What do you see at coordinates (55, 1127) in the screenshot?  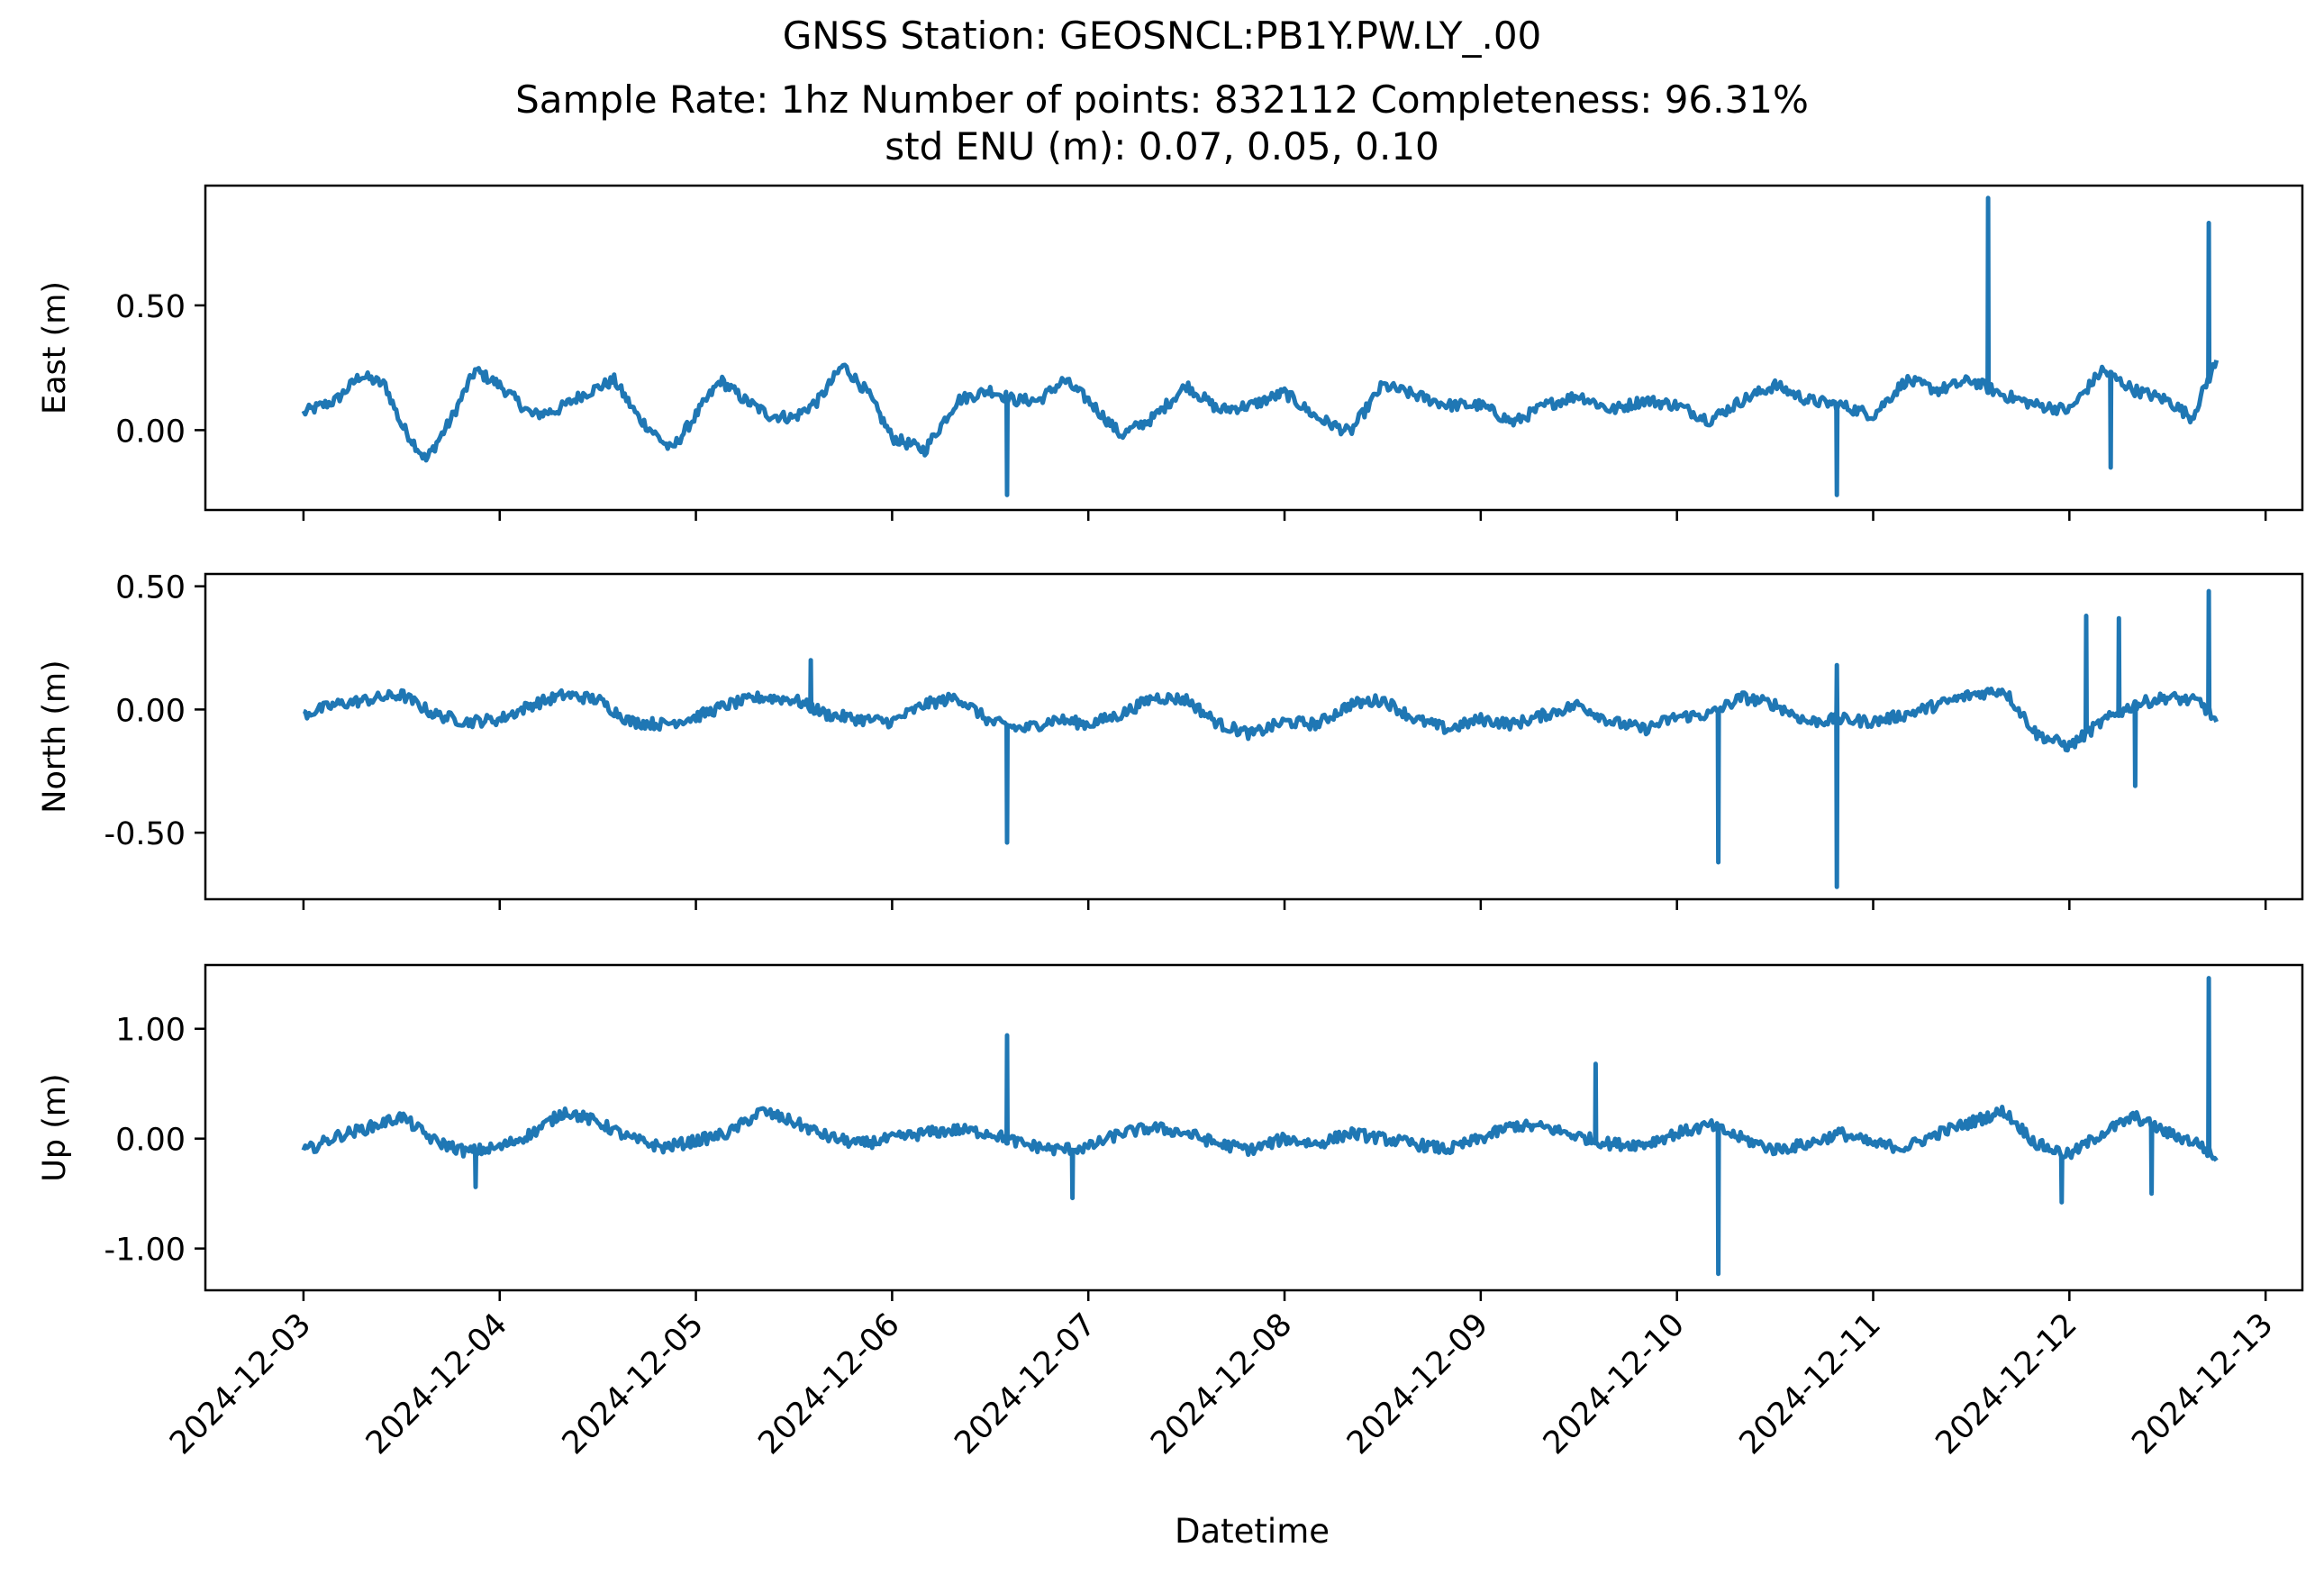 I see `y-axis-label: Up (m)` at bounding box center [55, 1127].